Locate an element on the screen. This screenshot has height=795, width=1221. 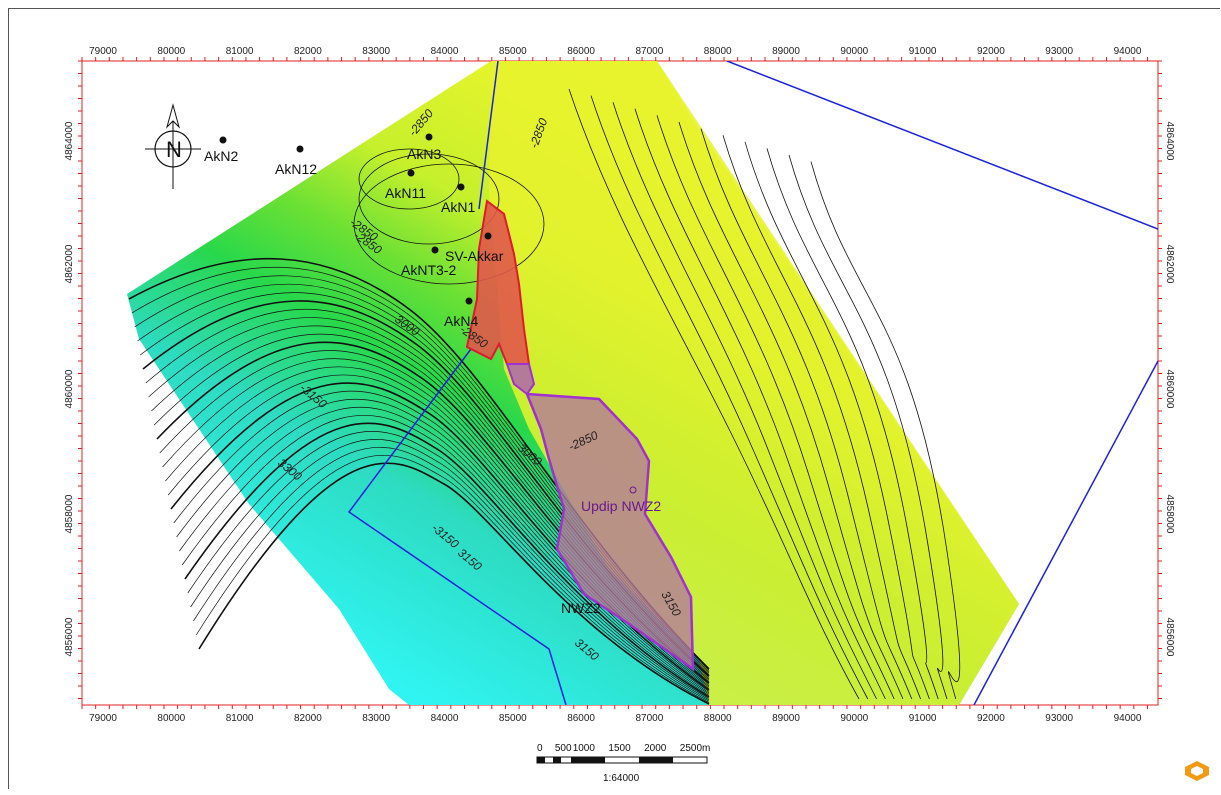
updip-nwz2-label: Updip NWZ2 is located at coordinates (621, 506).